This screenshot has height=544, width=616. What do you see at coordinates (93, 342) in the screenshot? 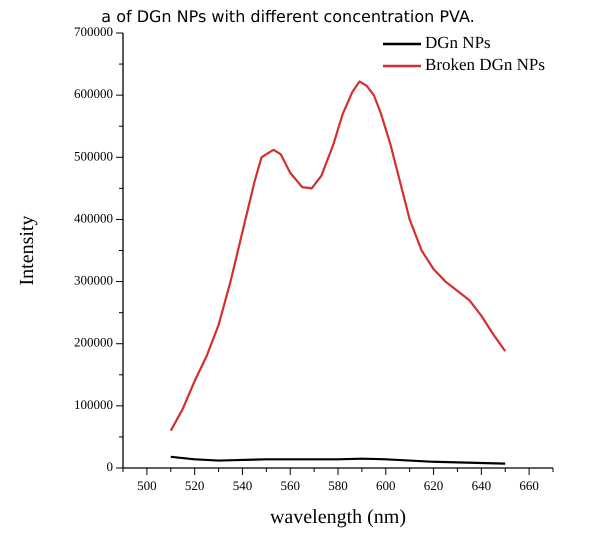
I see `y-tick-label: 200000` at bounding box center [93, 342].